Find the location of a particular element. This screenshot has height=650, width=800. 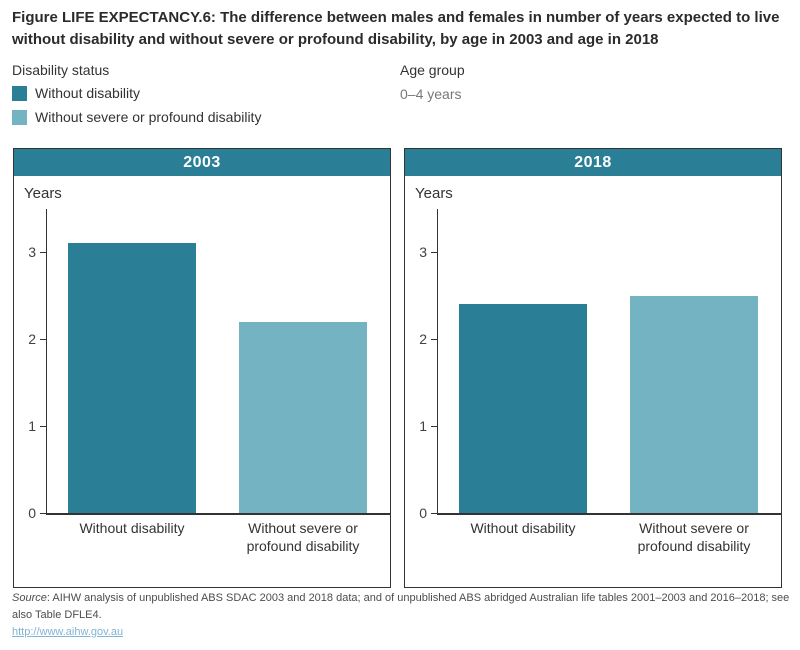

source-label: Source is located at coordinates (29, 598).